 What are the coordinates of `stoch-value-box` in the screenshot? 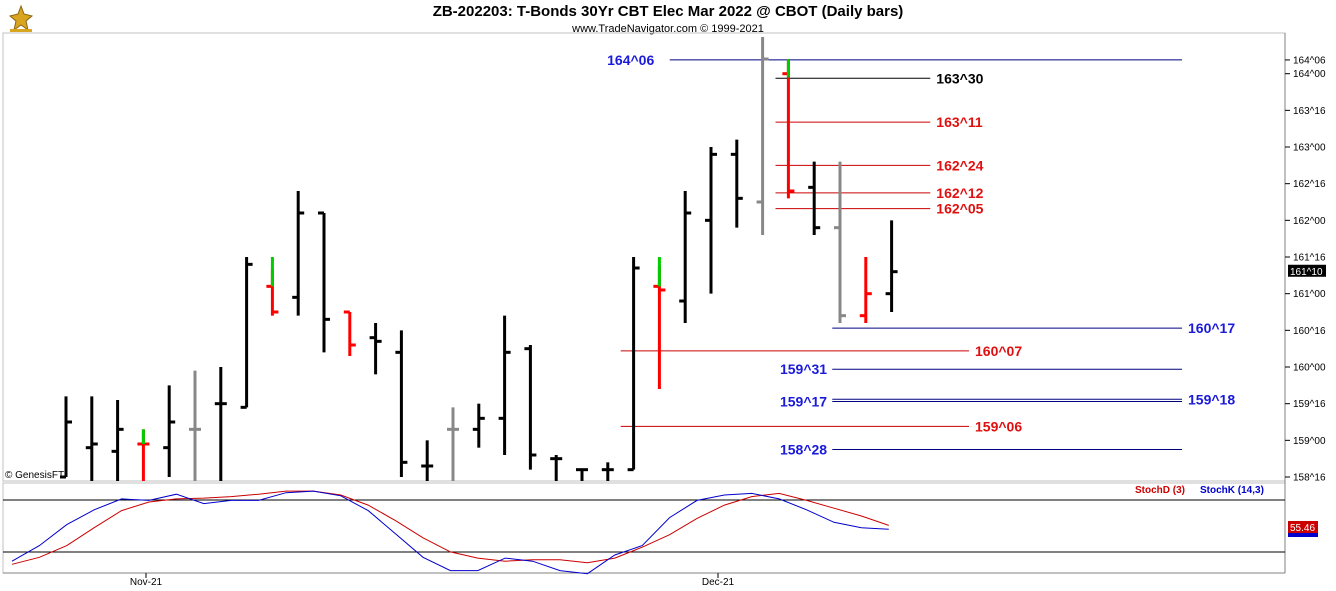 It's located at (1303, 527).